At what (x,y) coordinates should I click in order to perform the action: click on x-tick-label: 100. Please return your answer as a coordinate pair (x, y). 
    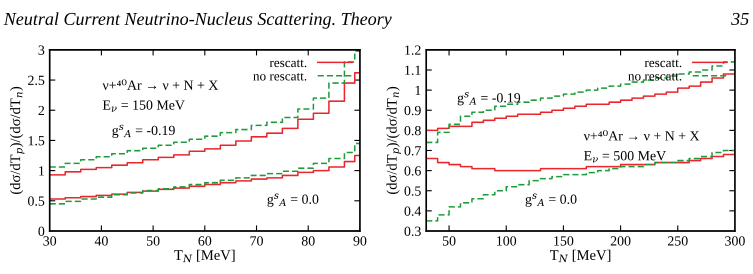
    Looking at the image, I should click on (506, 241).